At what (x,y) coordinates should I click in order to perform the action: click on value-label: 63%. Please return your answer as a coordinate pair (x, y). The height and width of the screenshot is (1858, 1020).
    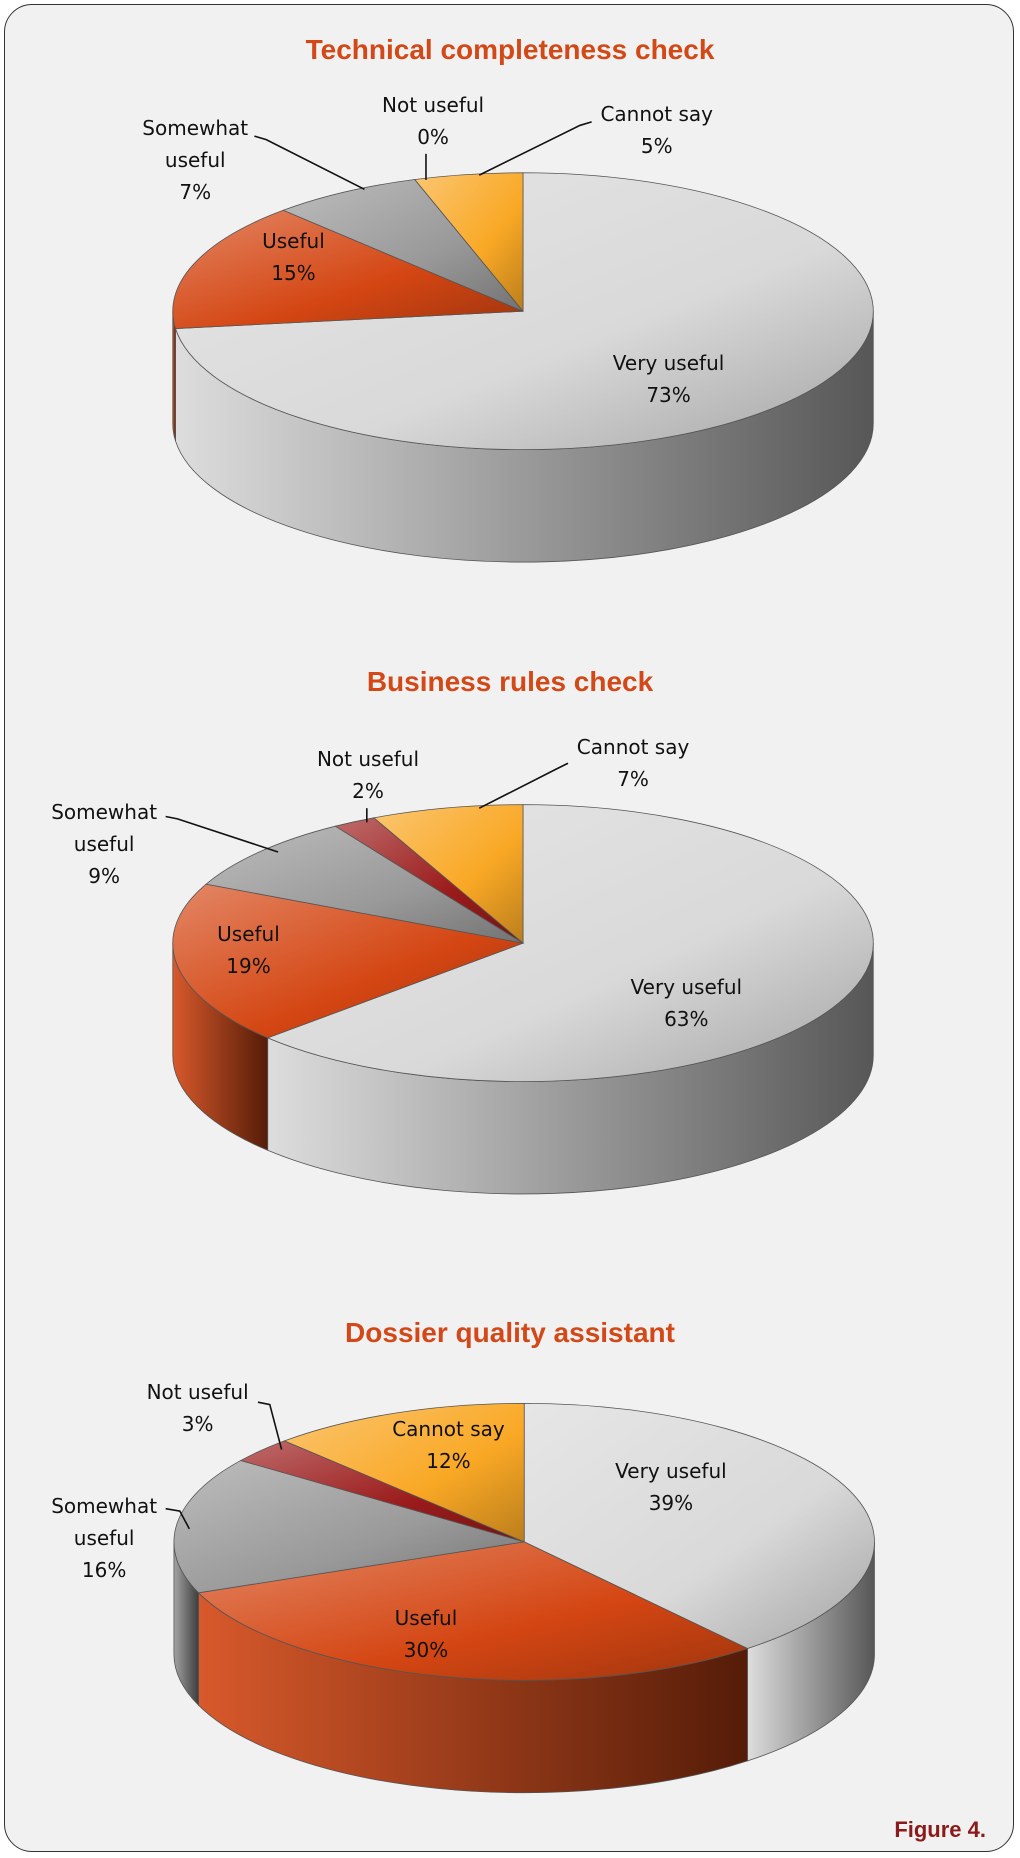
    Looking at the image, I should click on (686, 1019).